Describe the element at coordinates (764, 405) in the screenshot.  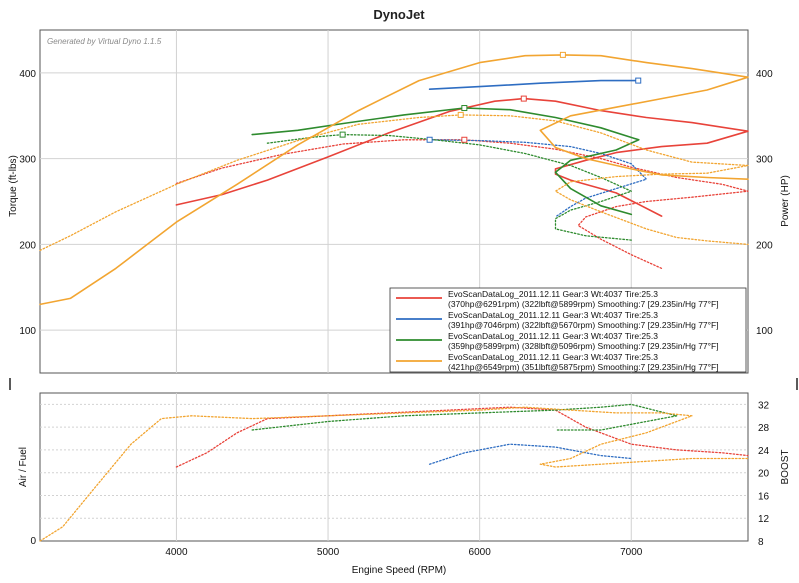
I see `boost-tick-label: 32` at that location.